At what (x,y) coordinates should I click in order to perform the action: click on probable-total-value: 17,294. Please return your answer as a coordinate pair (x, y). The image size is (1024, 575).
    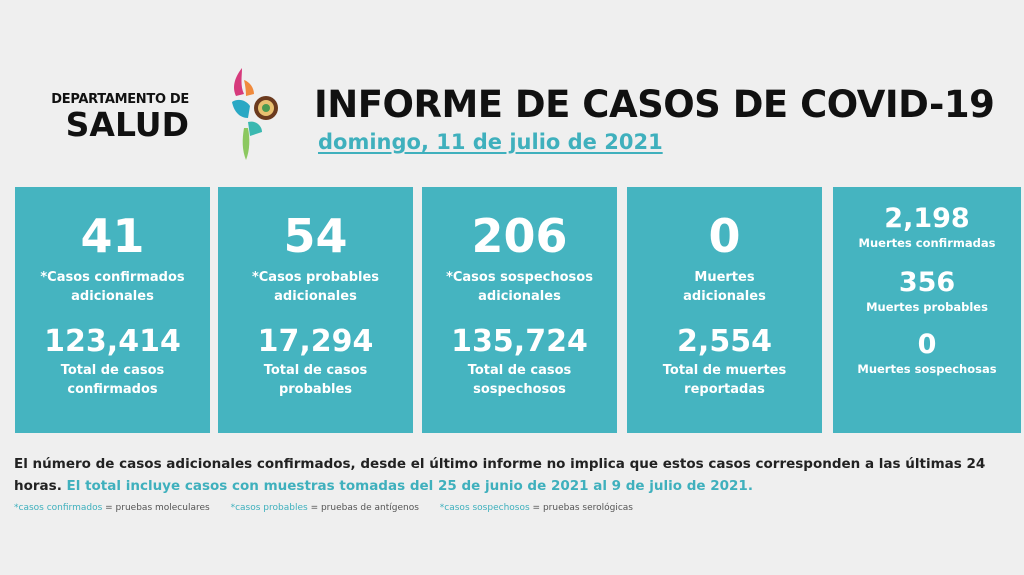
    Looking at the image, I should click on (315, 341).